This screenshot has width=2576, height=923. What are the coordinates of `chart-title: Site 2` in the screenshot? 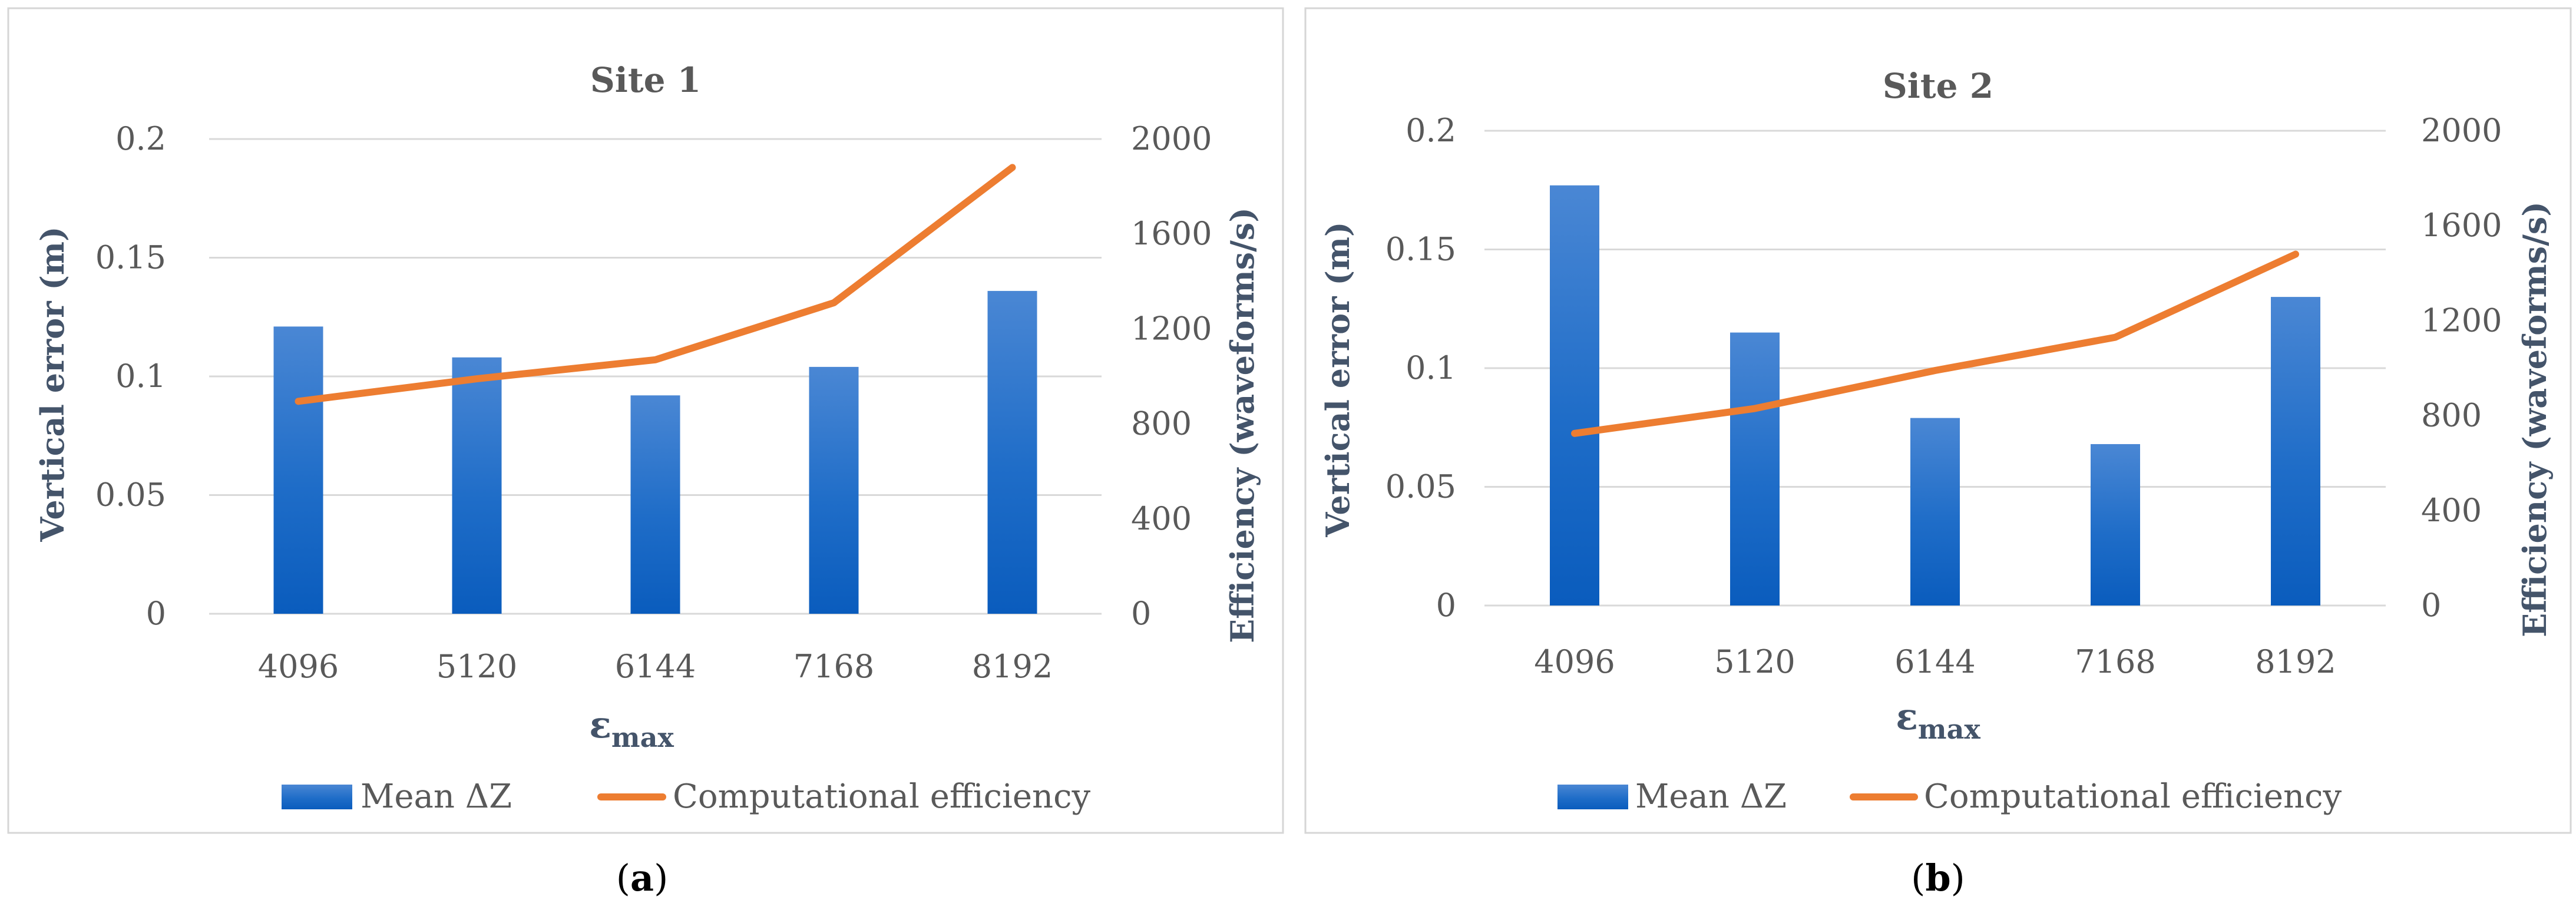 It's located at (1938, 86).